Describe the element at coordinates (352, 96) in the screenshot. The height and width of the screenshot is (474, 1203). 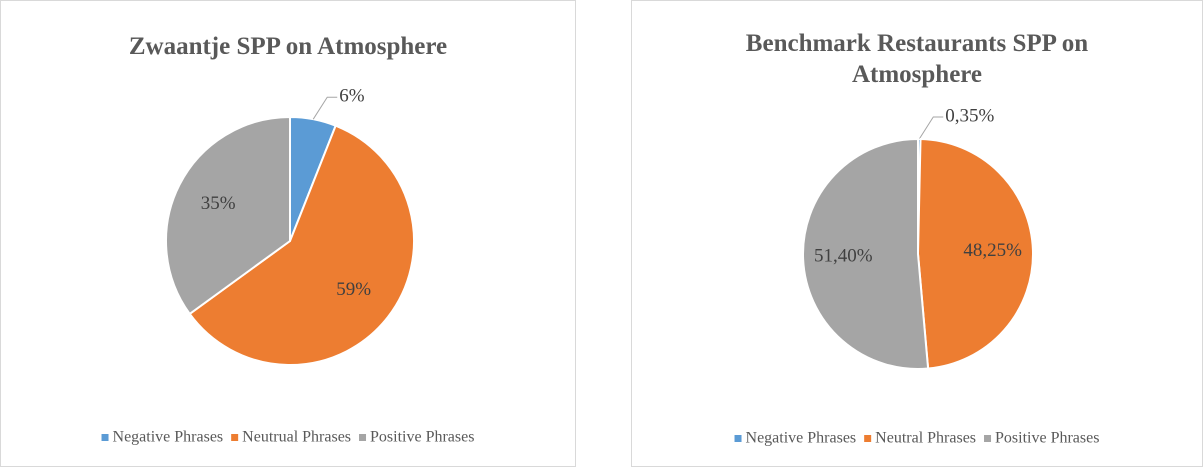
I see `data-label: 6%` at that location.